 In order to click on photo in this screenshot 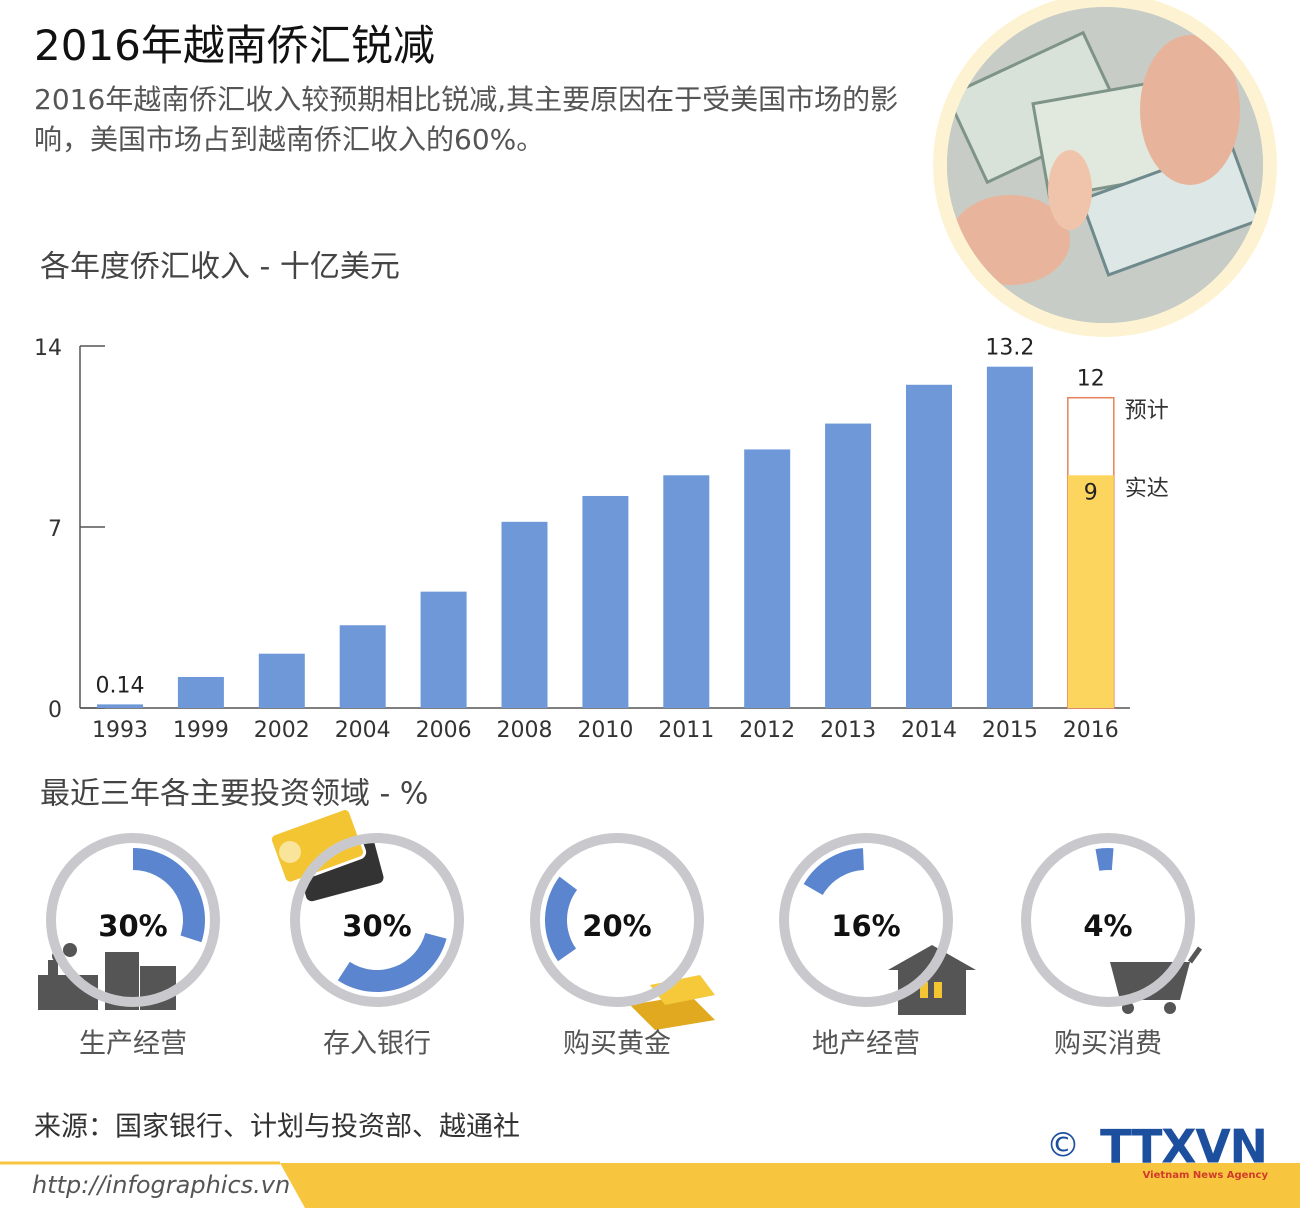, I will do `click(1105, 168)`.